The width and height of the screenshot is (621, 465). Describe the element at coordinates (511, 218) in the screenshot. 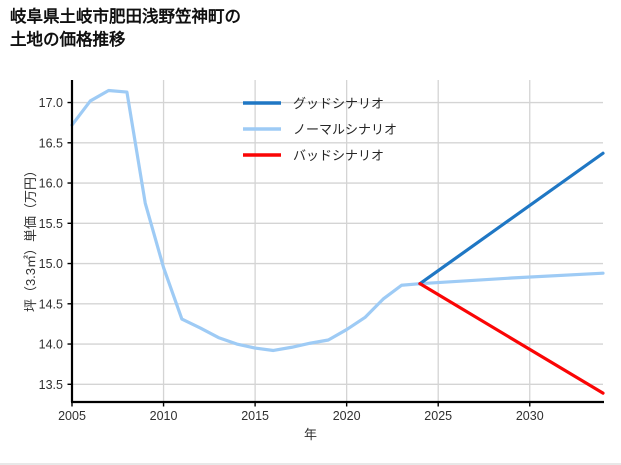

I see `series-line-グッドシナリオ` at that location.